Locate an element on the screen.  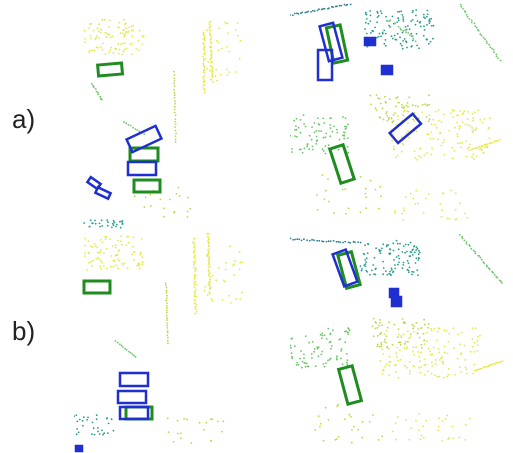
point-cloud-points is located at coordinates (162, 123).